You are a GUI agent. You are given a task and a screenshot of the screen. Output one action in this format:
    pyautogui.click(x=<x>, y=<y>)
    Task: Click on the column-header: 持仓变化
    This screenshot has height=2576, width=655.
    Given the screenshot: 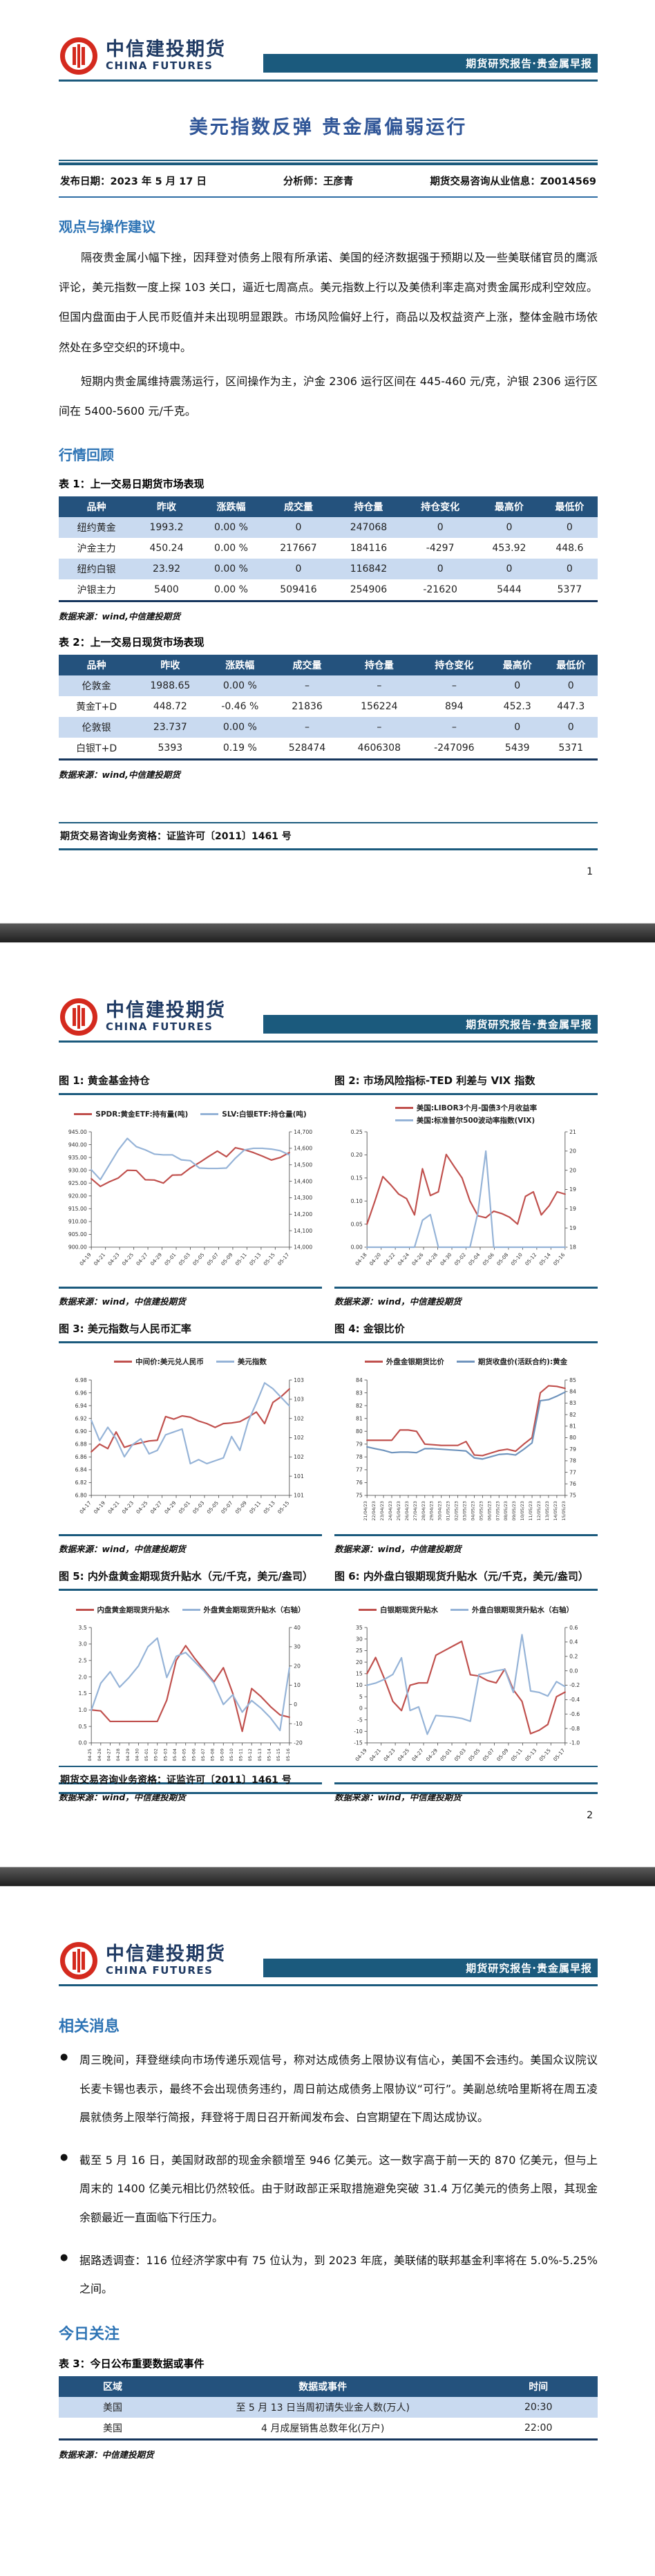 What is the action you would take?
    pyautogui.click(x=454, y=665)
    